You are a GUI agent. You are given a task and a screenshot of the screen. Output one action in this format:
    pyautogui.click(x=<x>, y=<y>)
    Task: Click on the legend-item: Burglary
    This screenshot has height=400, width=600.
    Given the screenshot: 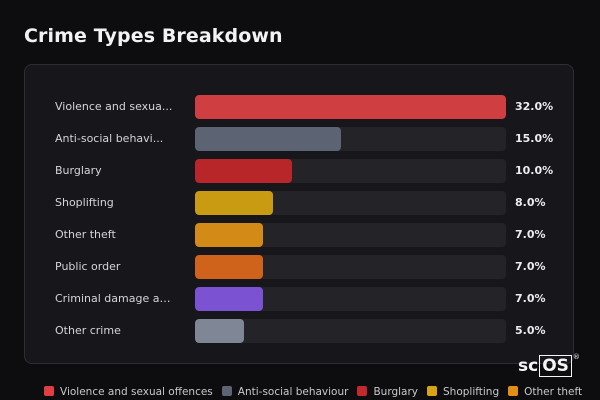 What is the action you would take?
    pyautogui.click(x=387, y=392)
    